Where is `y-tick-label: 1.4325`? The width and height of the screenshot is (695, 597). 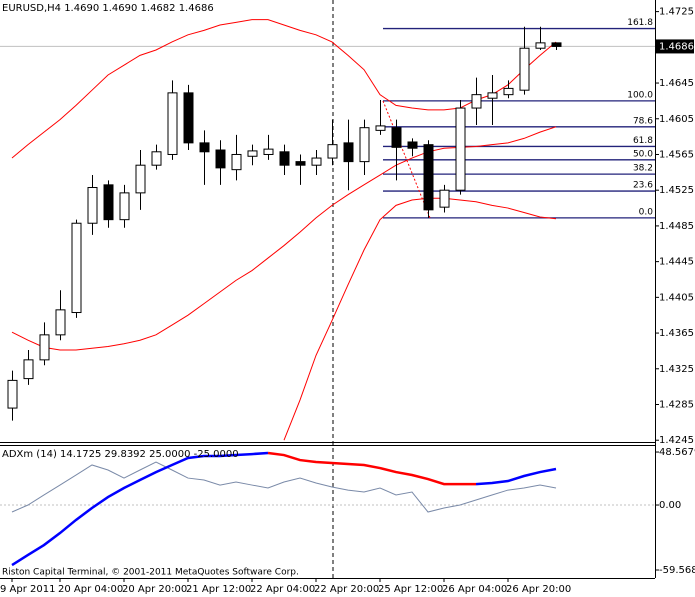
y-tick-label: 1.4325 is located at coordinates (676, 369).